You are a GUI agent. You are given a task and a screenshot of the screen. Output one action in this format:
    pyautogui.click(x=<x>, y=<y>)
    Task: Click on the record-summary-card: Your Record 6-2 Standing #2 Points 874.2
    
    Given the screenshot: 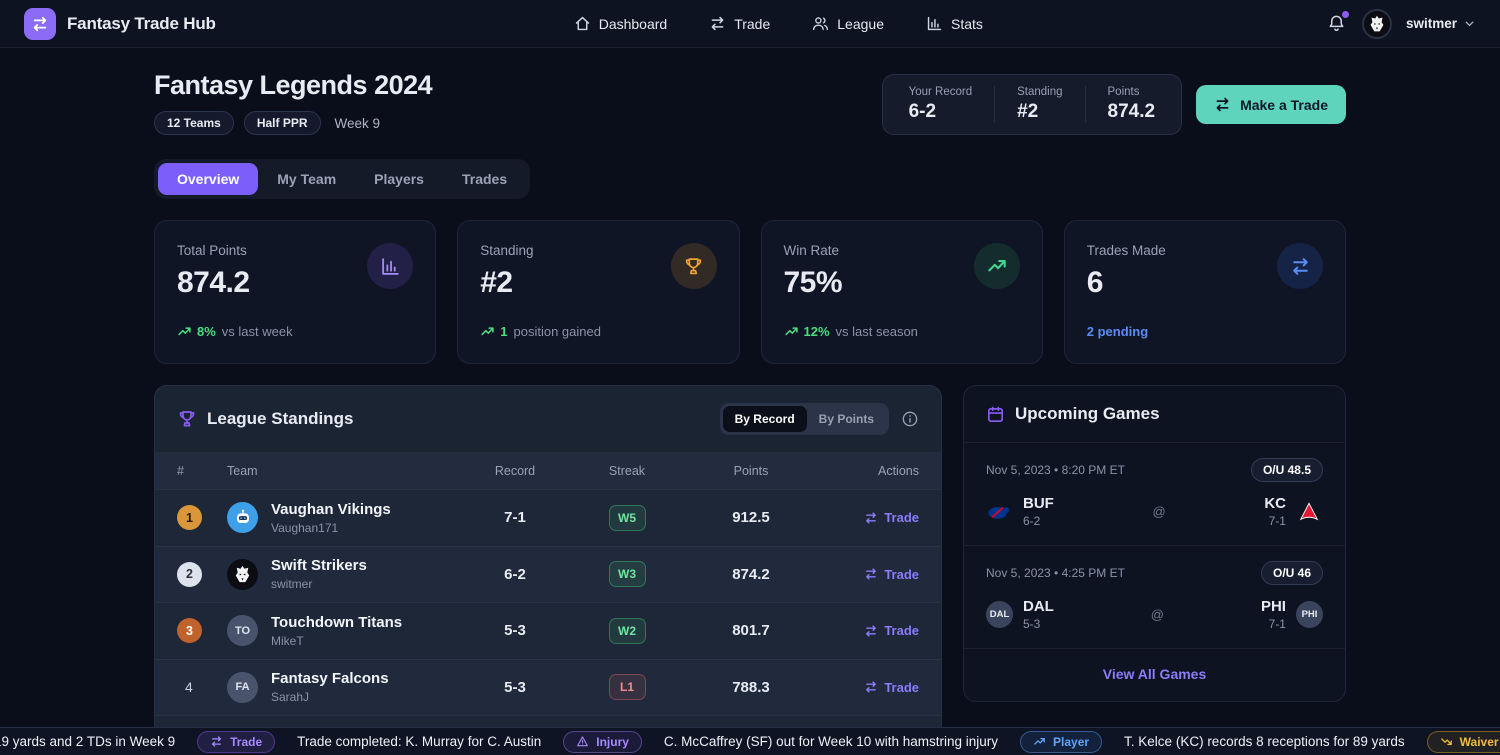 What is the action you would take?
    pyautogui.click(x=1032, y=104)
    